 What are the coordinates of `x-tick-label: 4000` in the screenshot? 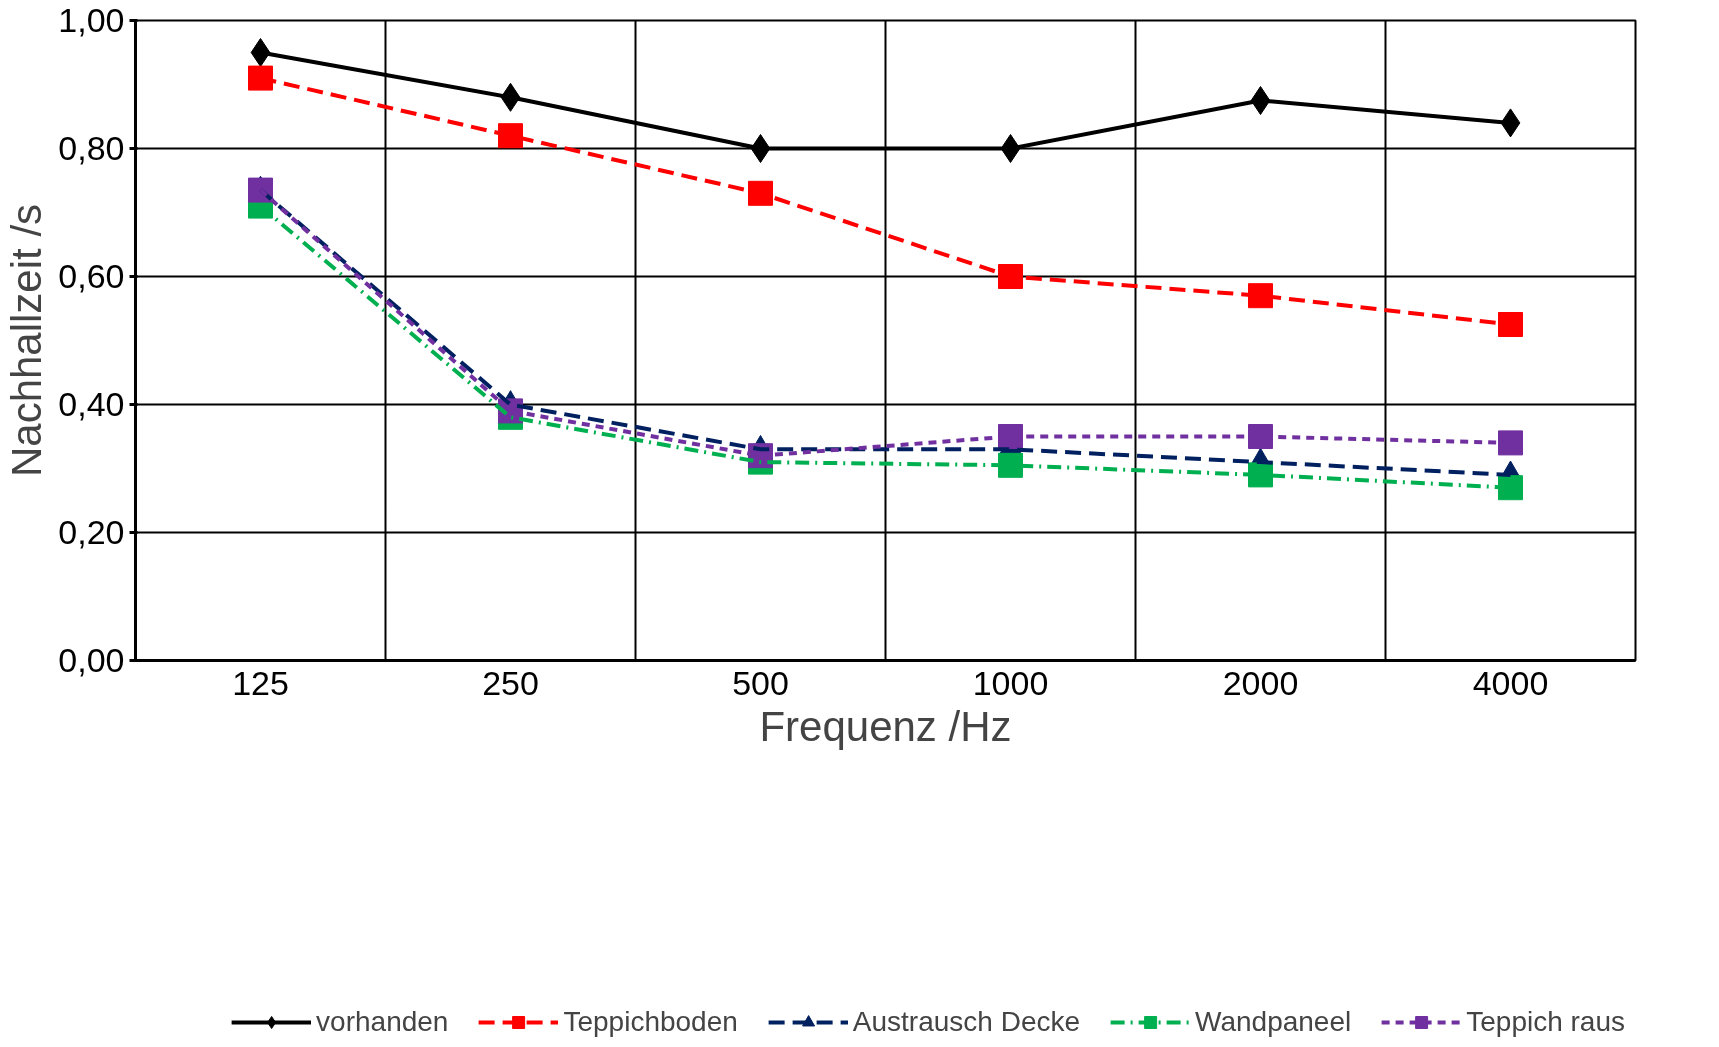 It's located at (1510, 682).